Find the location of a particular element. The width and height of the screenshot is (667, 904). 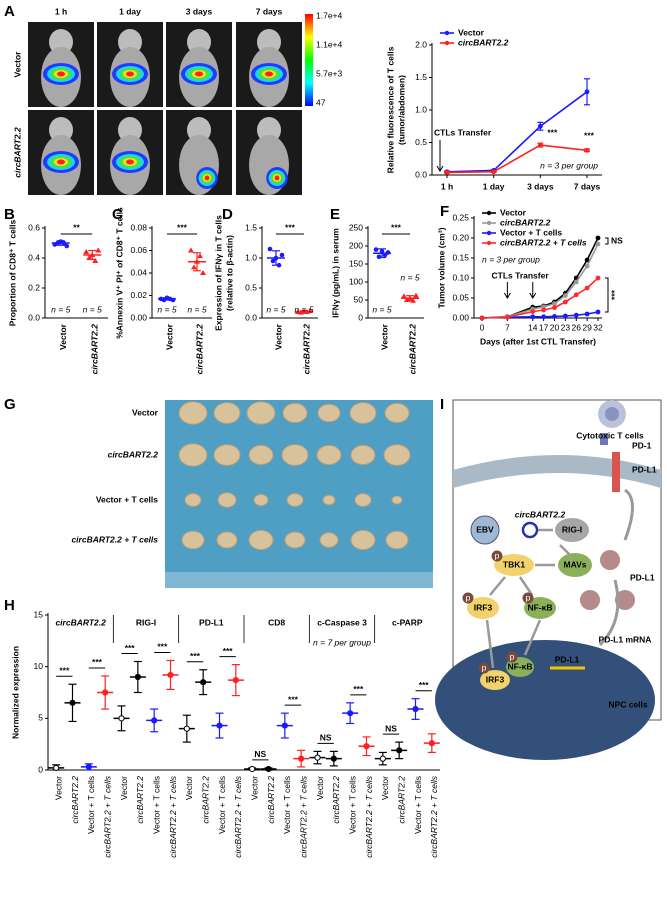

legend-label: Vector + T cells is located at coordinates (531, 232).